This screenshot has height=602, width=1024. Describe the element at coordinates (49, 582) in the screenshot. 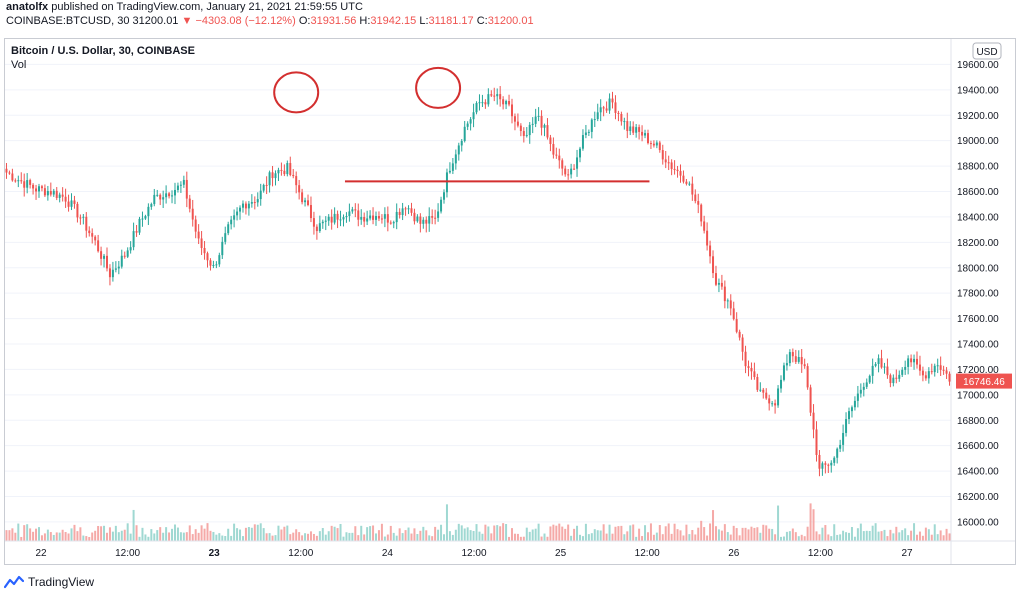

I see `footer-brand: TradingView` at that location.